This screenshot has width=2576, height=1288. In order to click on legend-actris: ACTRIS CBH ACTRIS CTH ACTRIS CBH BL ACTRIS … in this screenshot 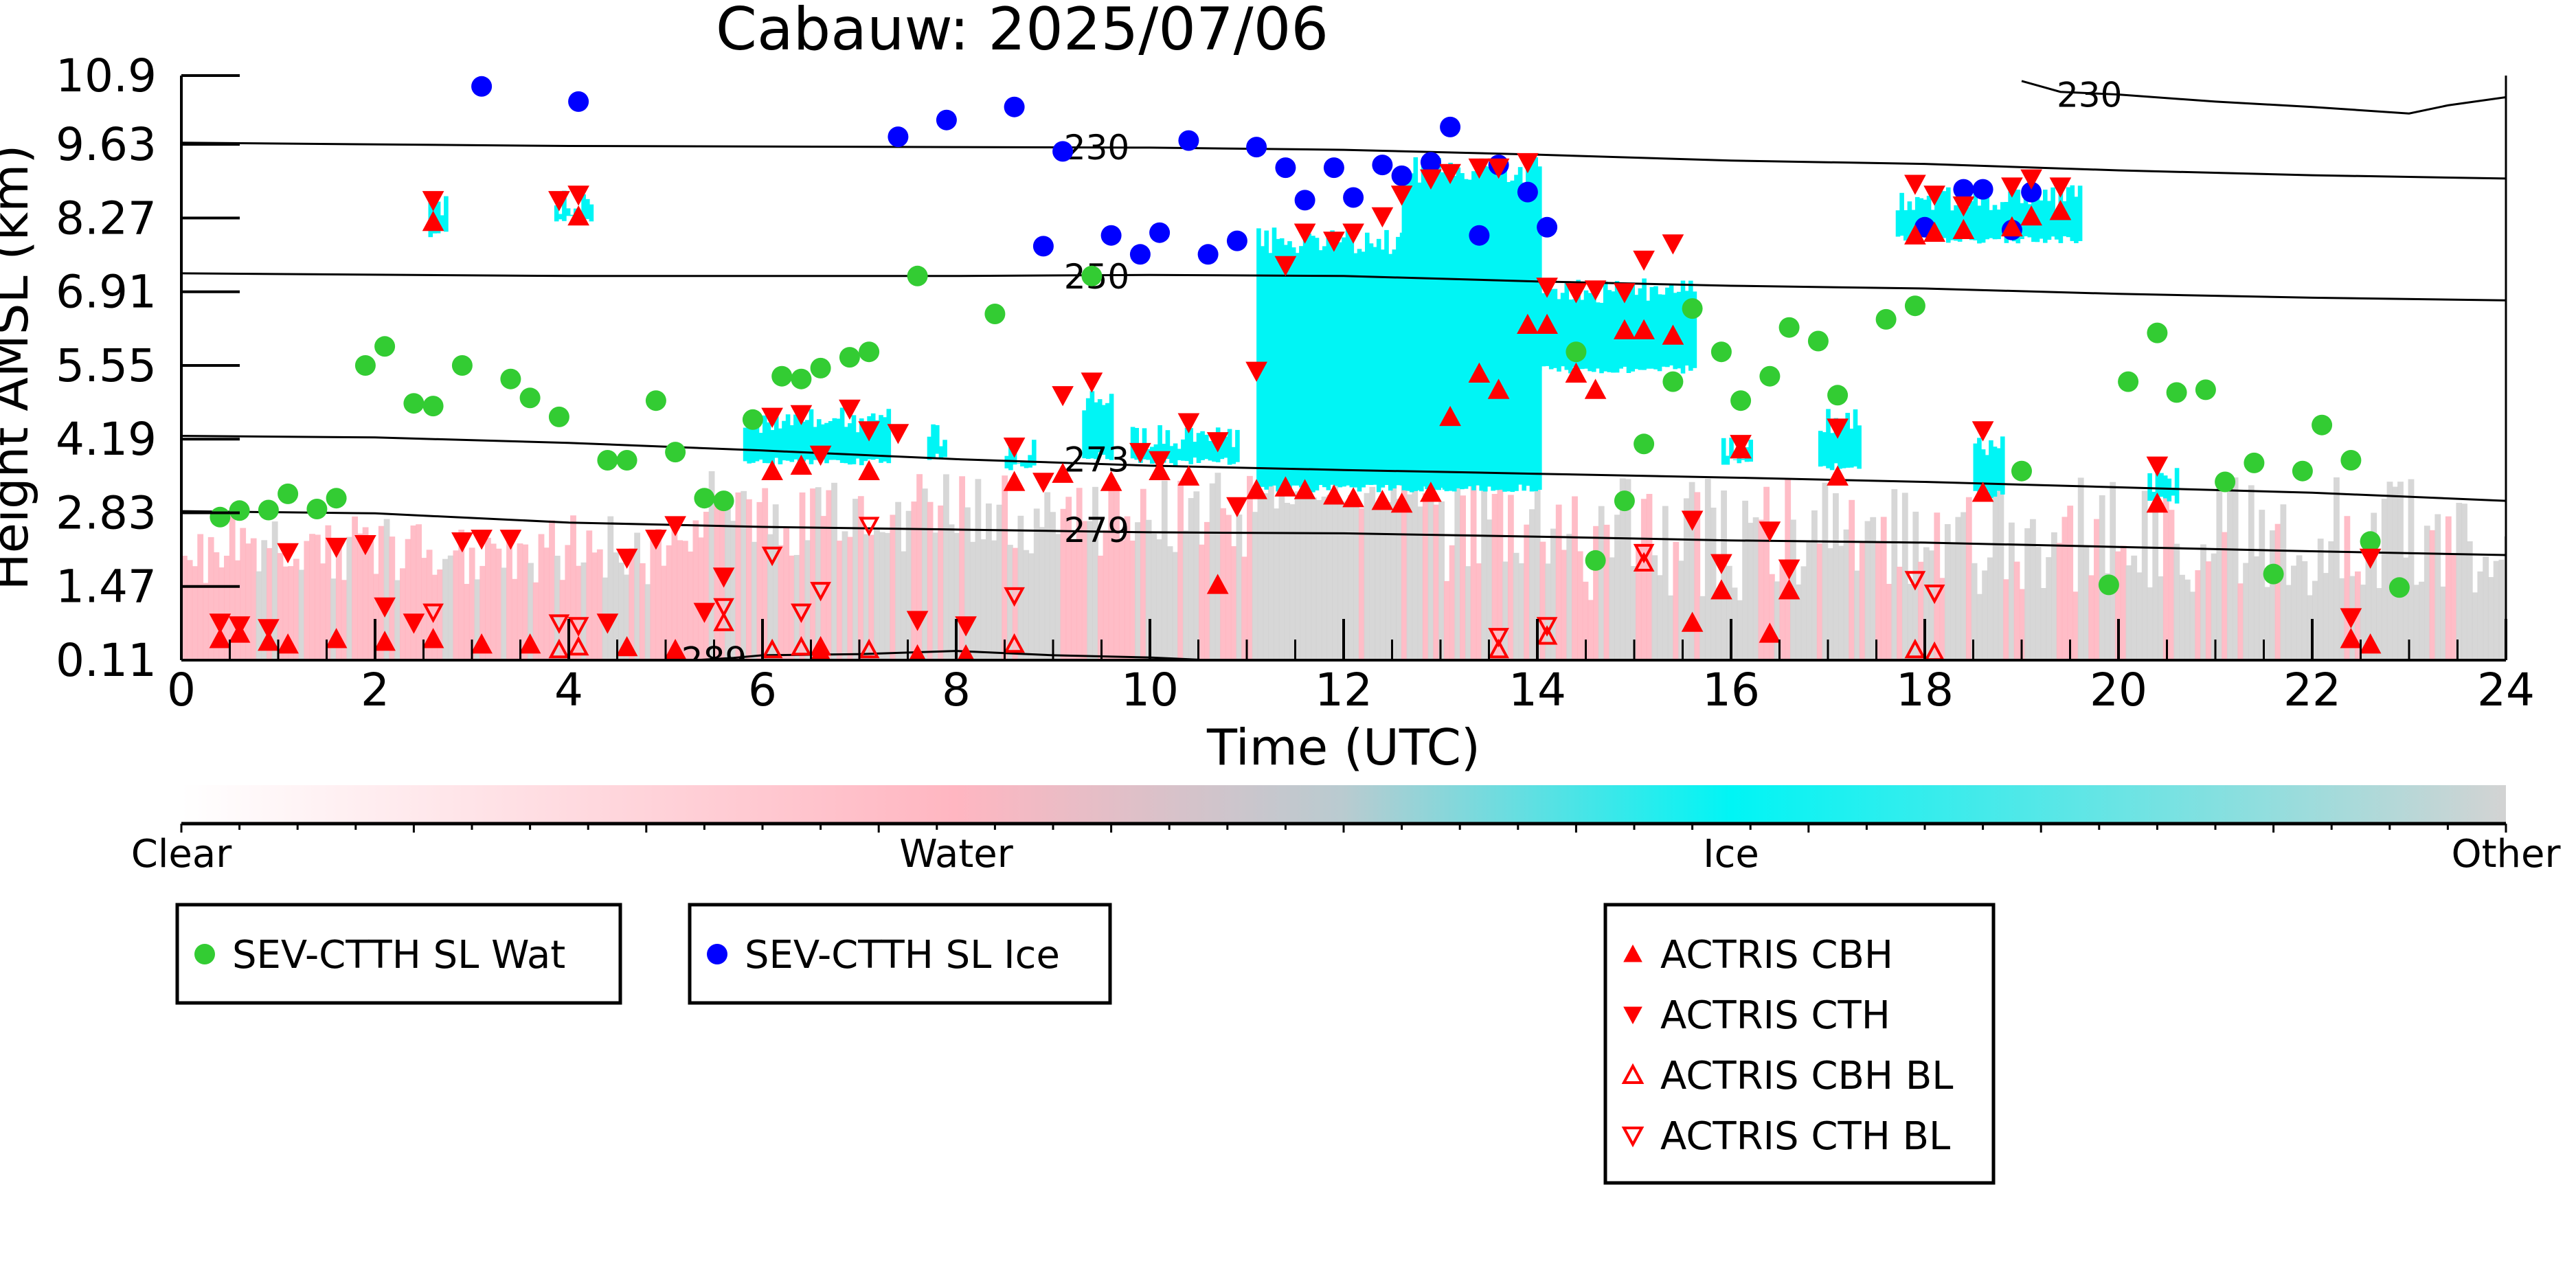, I will do `click(1799, 1044)`.